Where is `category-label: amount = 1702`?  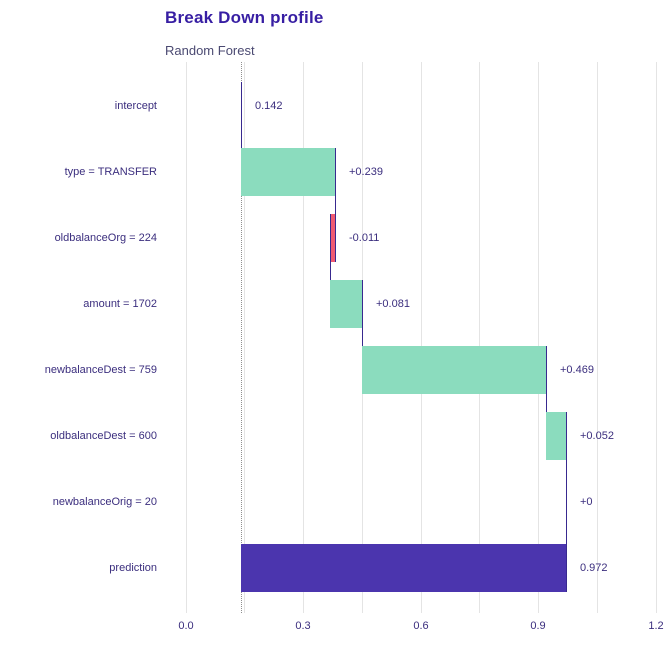
category-label: amount = 1702 is located at coordinates (120, 304).